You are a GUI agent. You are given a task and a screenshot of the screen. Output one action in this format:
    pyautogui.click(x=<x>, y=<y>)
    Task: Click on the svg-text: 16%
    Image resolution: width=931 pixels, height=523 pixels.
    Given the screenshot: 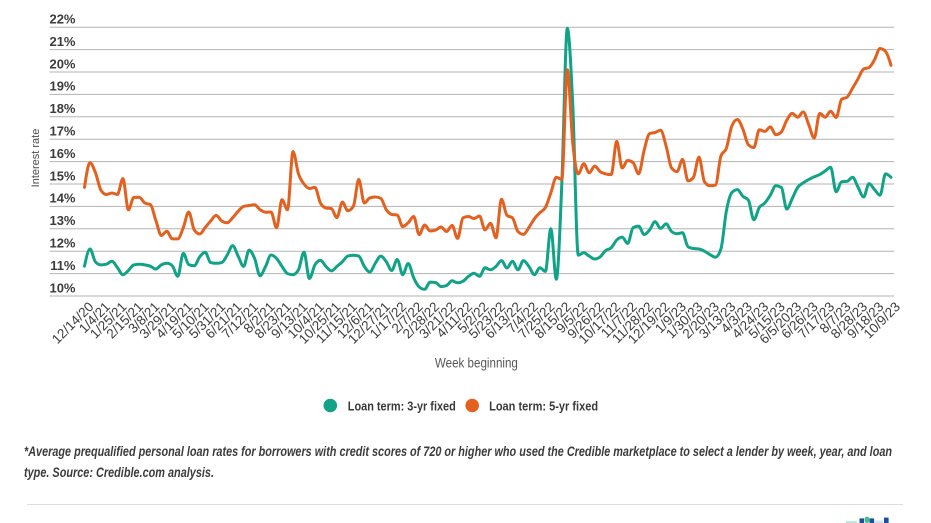 What is the action you would take?
    pyautogui.click(x=62, y=153)
    